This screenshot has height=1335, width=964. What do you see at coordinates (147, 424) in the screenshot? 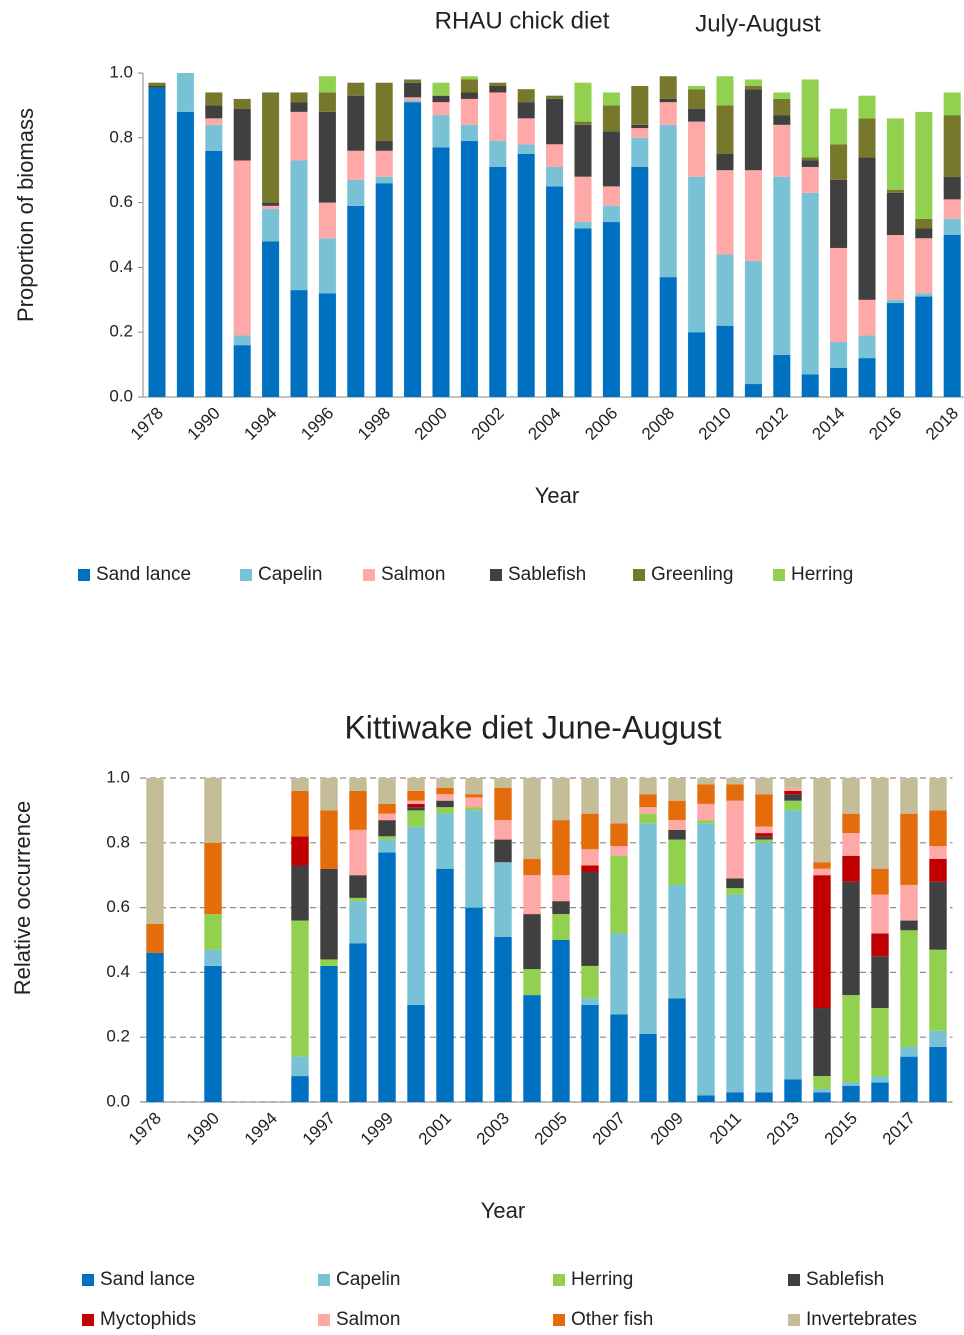
I see `x-tick-label: 1978` at bounding box center [147, 424].